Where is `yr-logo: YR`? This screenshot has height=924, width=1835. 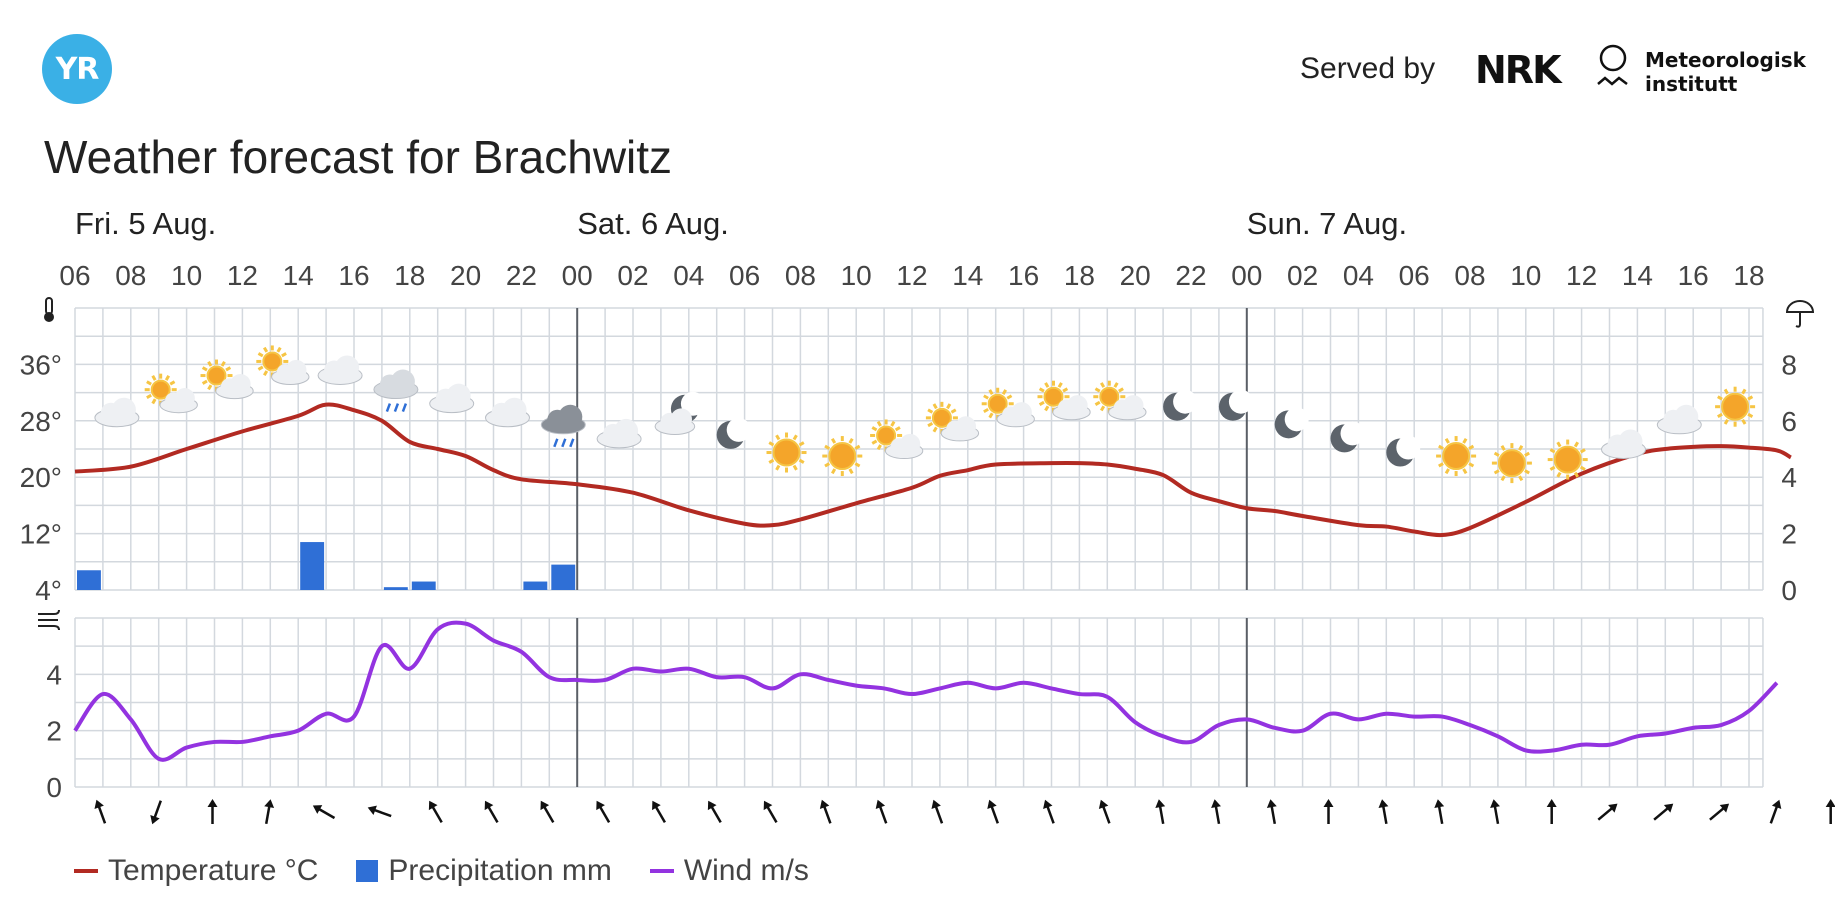
yr-logo: YR is located at coordinates (77, 69).